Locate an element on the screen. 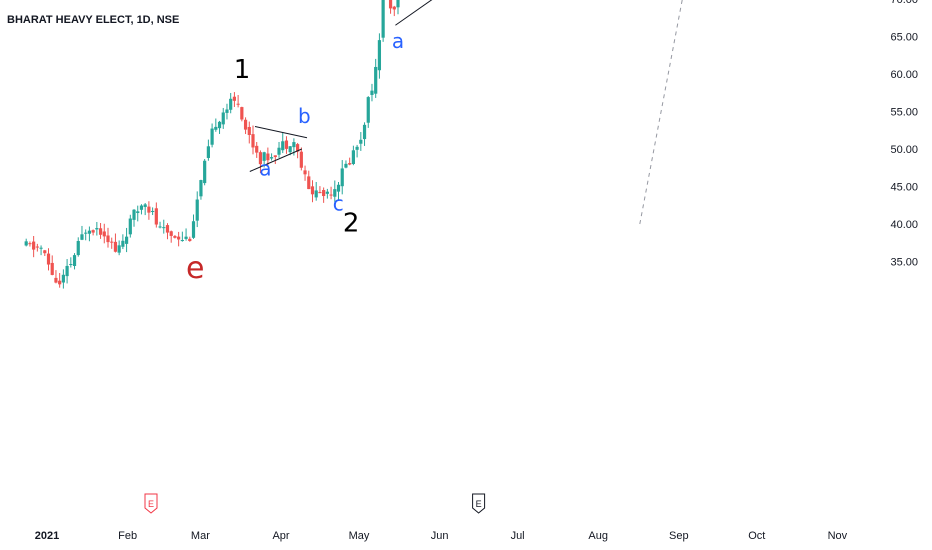 Image resolution: width=932 pixels, height=550 pixels. wave-label: 1 is located at coordinates (242, 70).